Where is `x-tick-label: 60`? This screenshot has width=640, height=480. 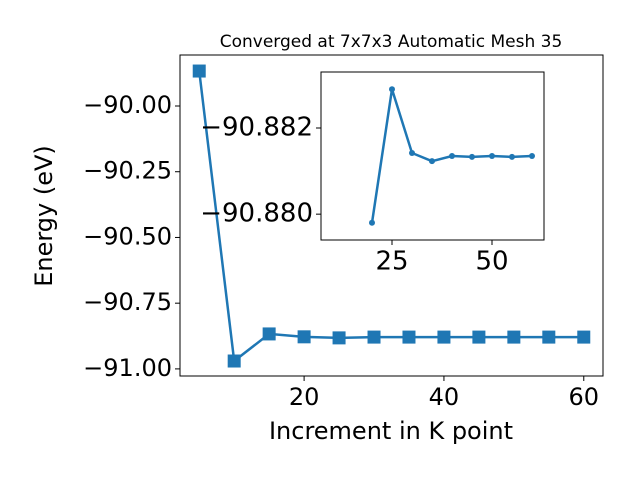 x-tick-label: 60 is located at coordinates (583, 397).